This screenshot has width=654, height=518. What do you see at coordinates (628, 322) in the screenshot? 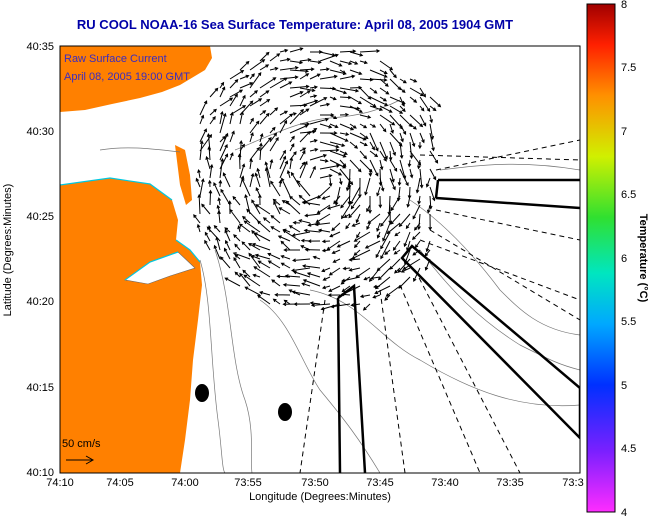
I see `colorbar-tick: 5.5` at bounding box center [628, 322].